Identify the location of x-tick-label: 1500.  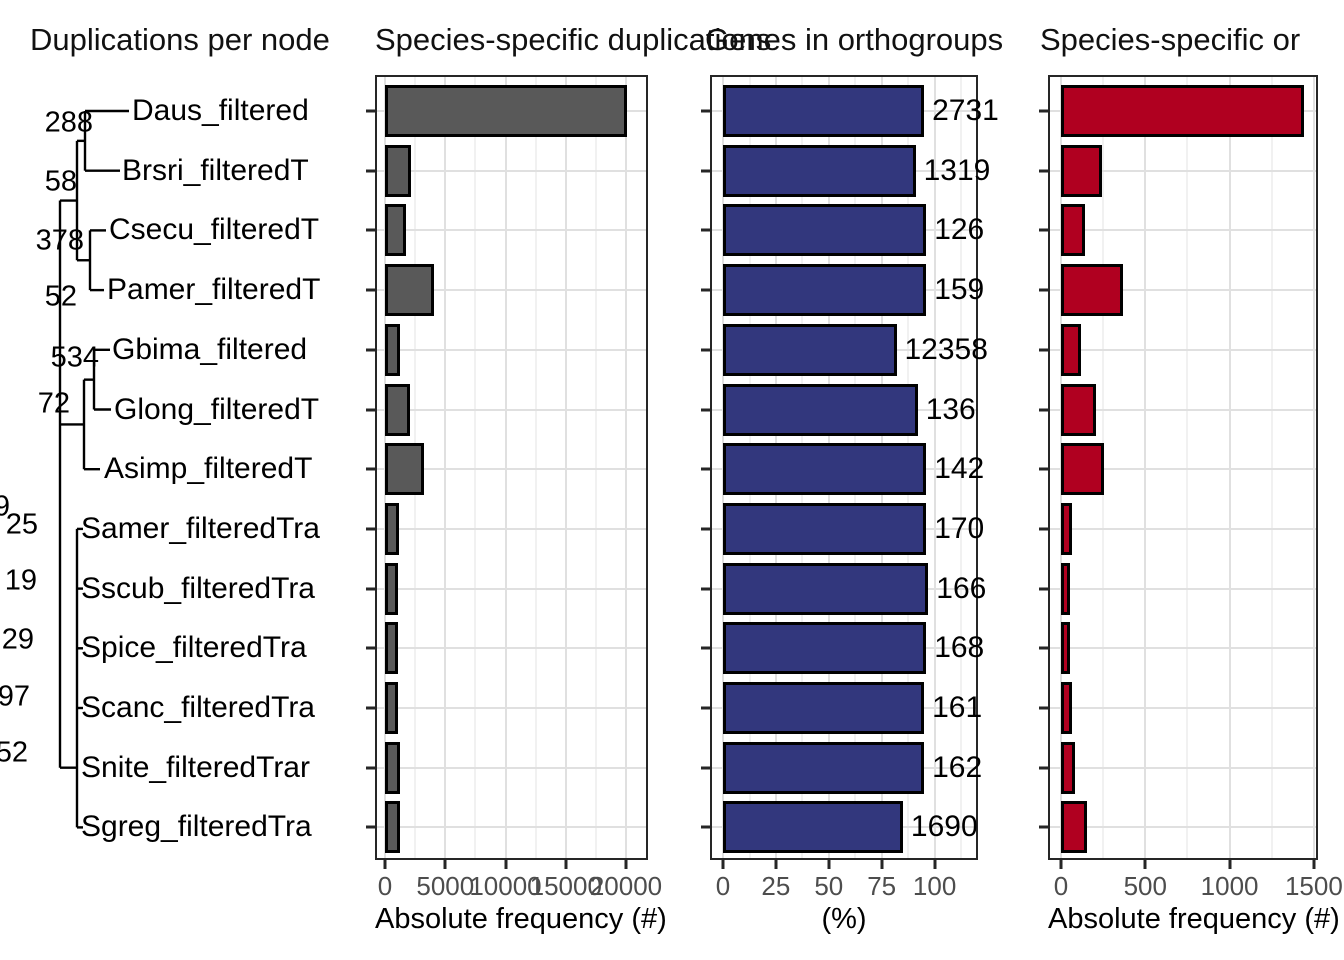
(1313, 886).